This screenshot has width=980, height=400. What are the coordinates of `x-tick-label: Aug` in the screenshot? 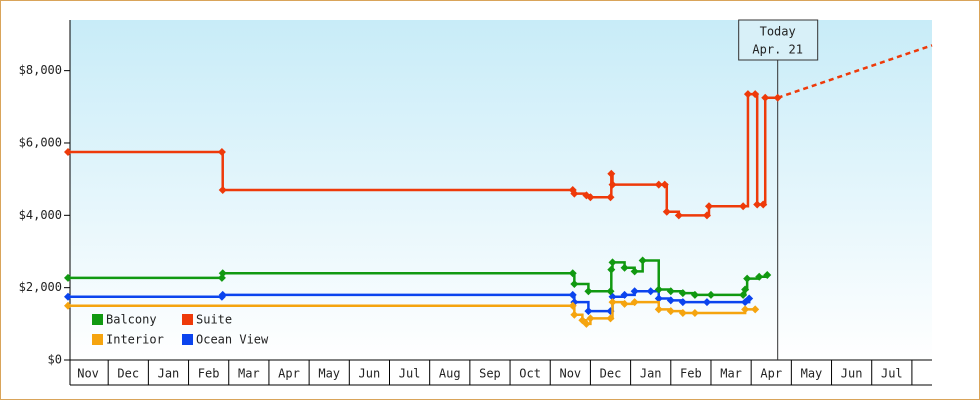 It's located at (450, 374).